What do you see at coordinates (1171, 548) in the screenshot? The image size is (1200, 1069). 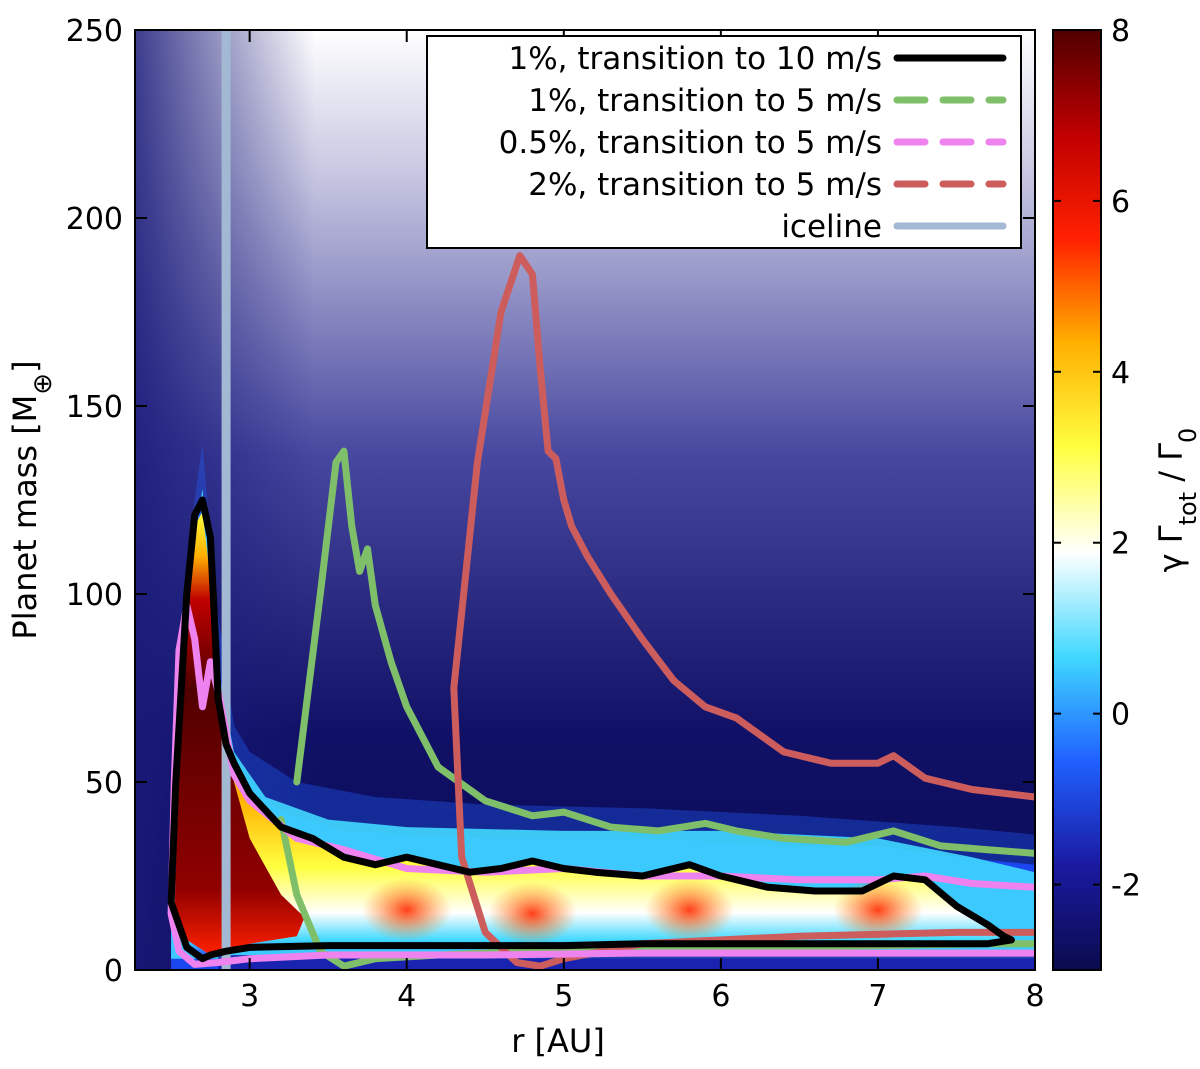 I see `colorbar-label-gamma: γ Γ` at bounding box center [1171, 548].